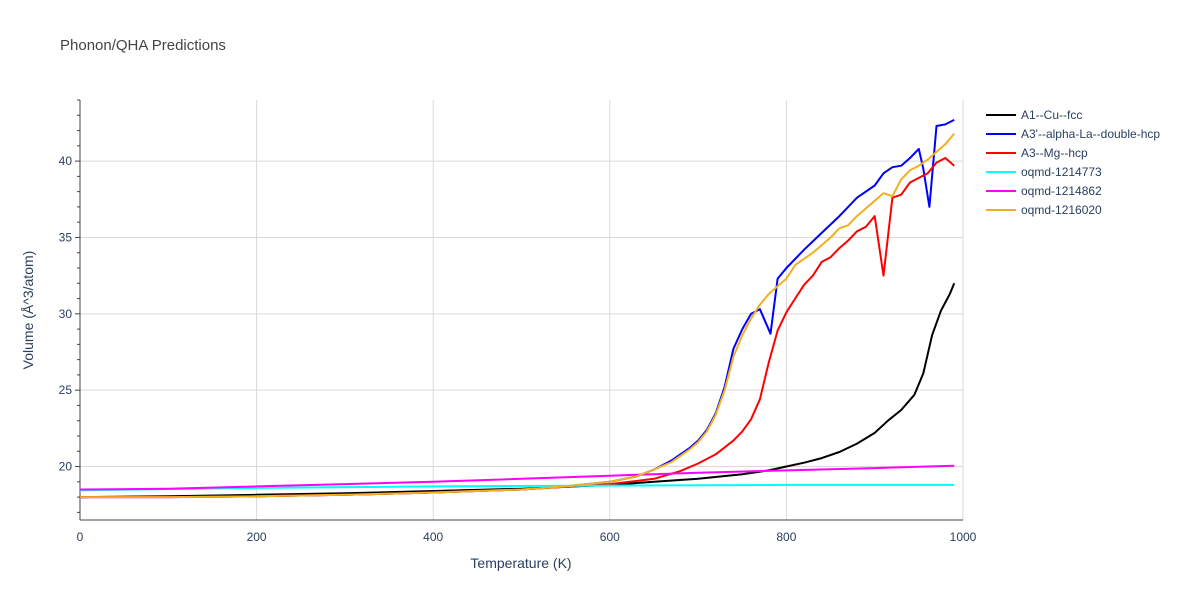  What do you see at coordinates (143, 45) in the screenshot?
I see `chart-title: Phonon/QHA Predictions` at bounding box center [143, 45].